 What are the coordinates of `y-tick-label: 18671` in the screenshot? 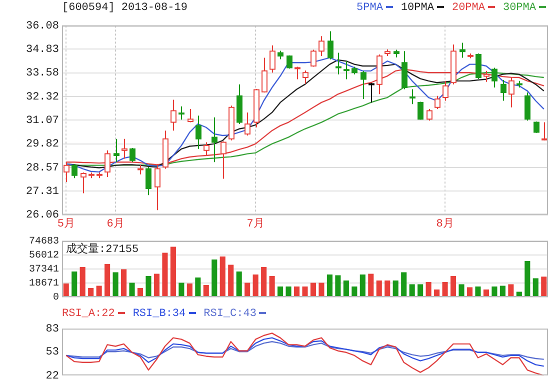 It's located at (43, 284).